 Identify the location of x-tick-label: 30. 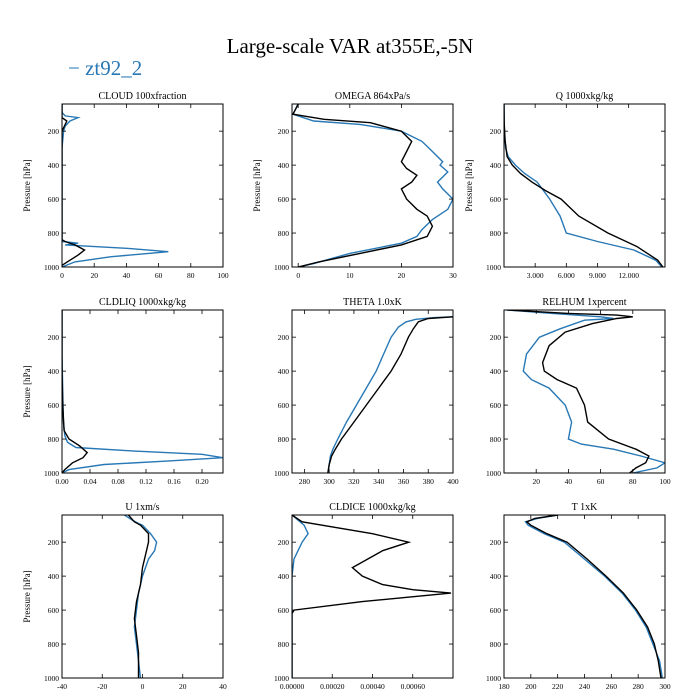
(453, 275).